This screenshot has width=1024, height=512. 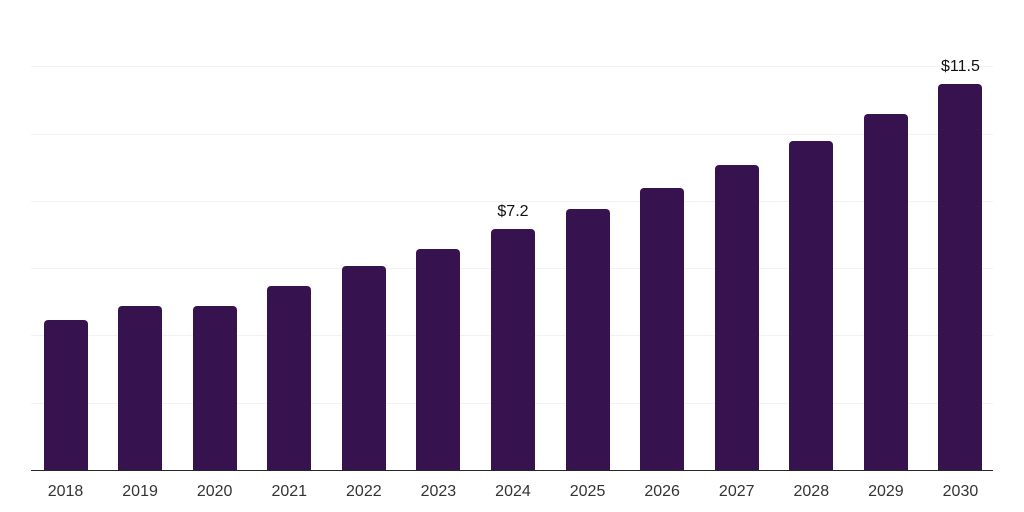 I want to click on x-tick-label-2027: 2027, so click(x=736, y=491).